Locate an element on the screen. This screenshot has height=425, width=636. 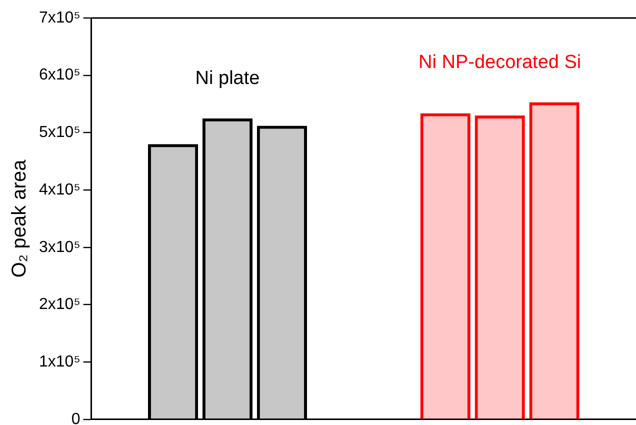
y-tick-label: 2x10⁵ is located at coordinates (59, 305).